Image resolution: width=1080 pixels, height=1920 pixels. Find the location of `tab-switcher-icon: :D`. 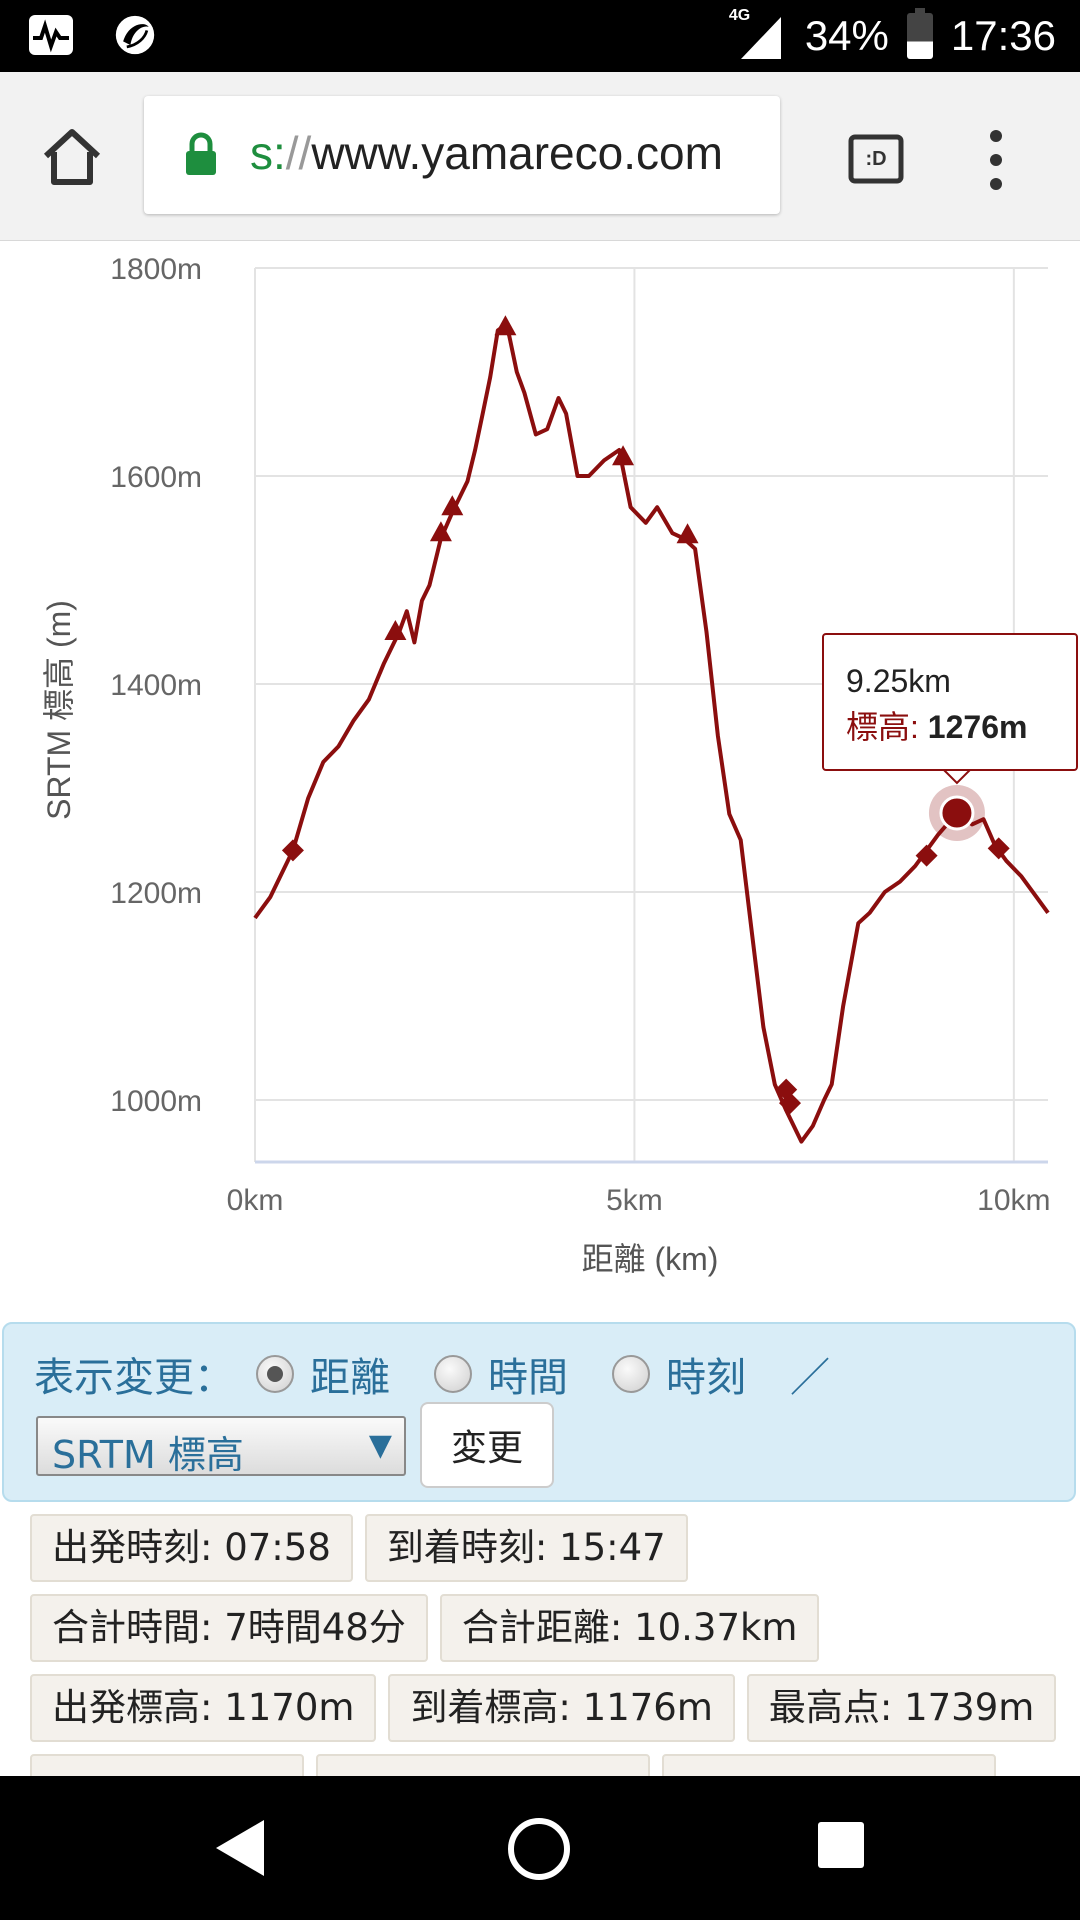

tab-switcher-icon: :D is located at coordinates (876, 159).